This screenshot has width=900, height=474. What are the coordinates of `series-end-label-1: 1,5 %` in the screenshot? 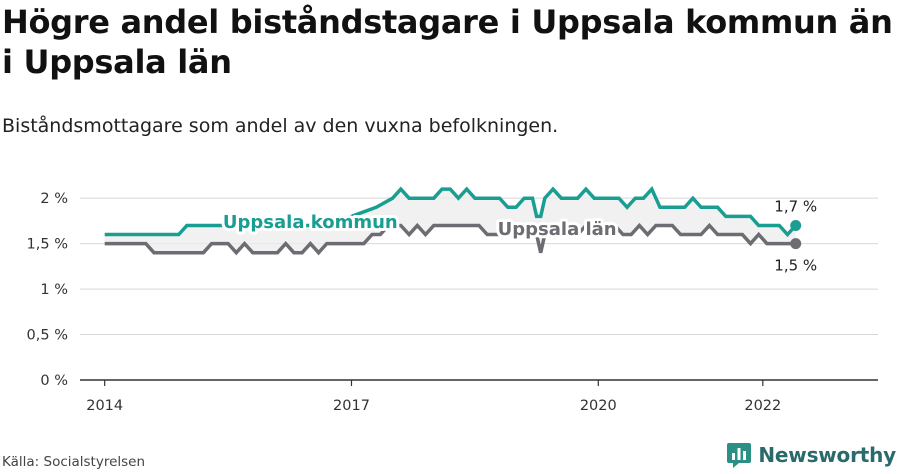 It's located at (795, 266).